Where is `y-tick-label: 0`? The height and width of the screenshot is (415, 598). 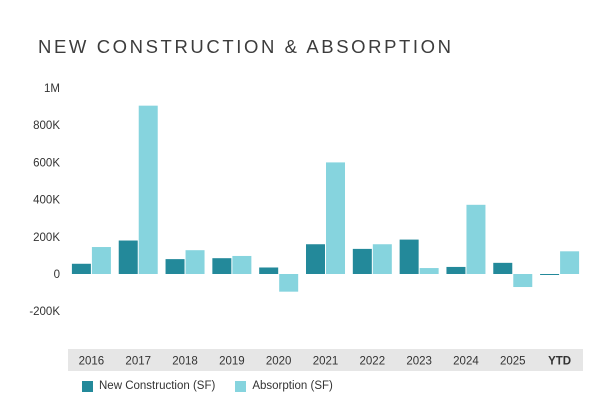
y-tick-label: 0 is located at coordinates (57, 275).